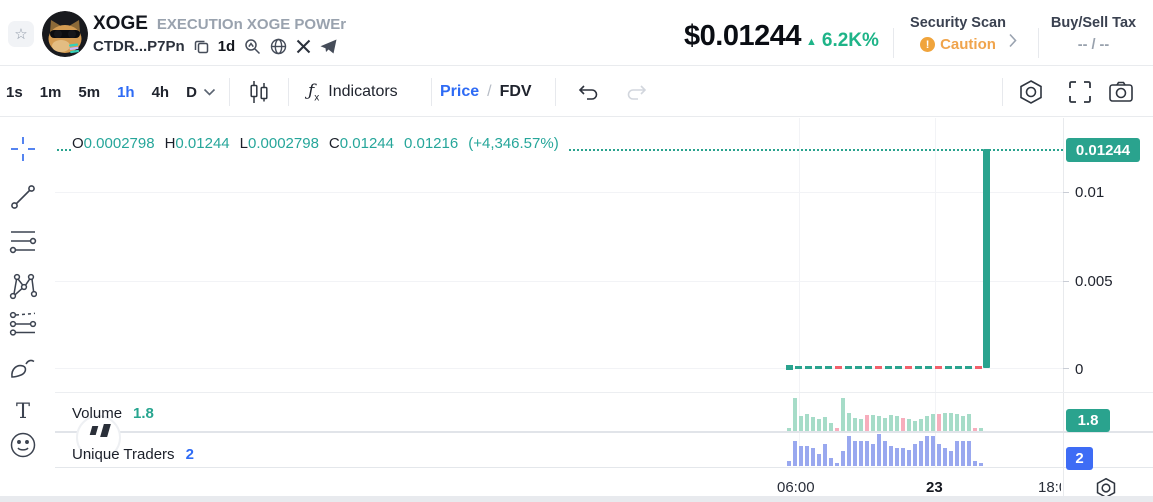  Describe the element at coordinates (303, 46) in the screenshot. I see `x-twitter-icon` at that location.